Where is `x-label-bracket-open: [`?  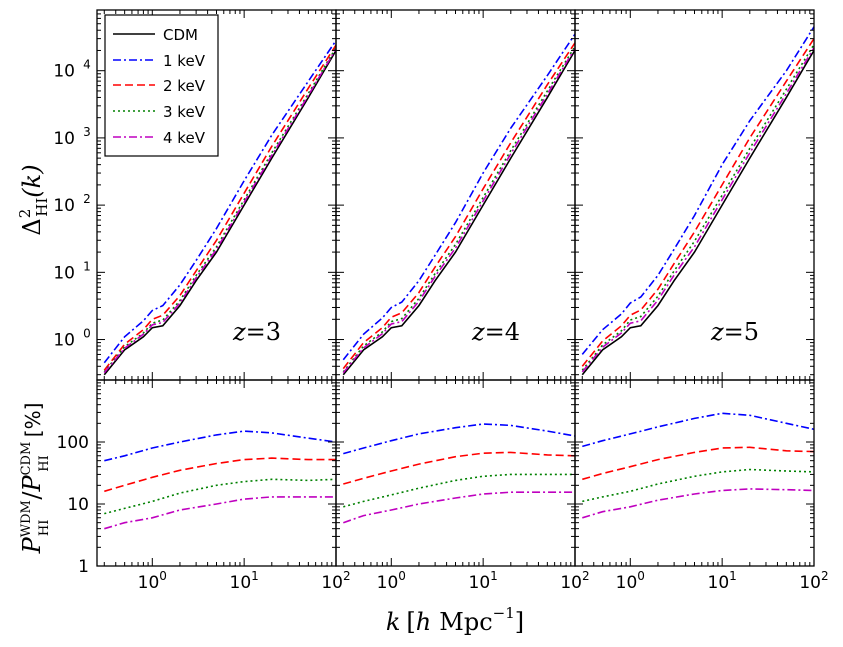
x-label-bracket-open: [ is located at coordinates (410, 622).